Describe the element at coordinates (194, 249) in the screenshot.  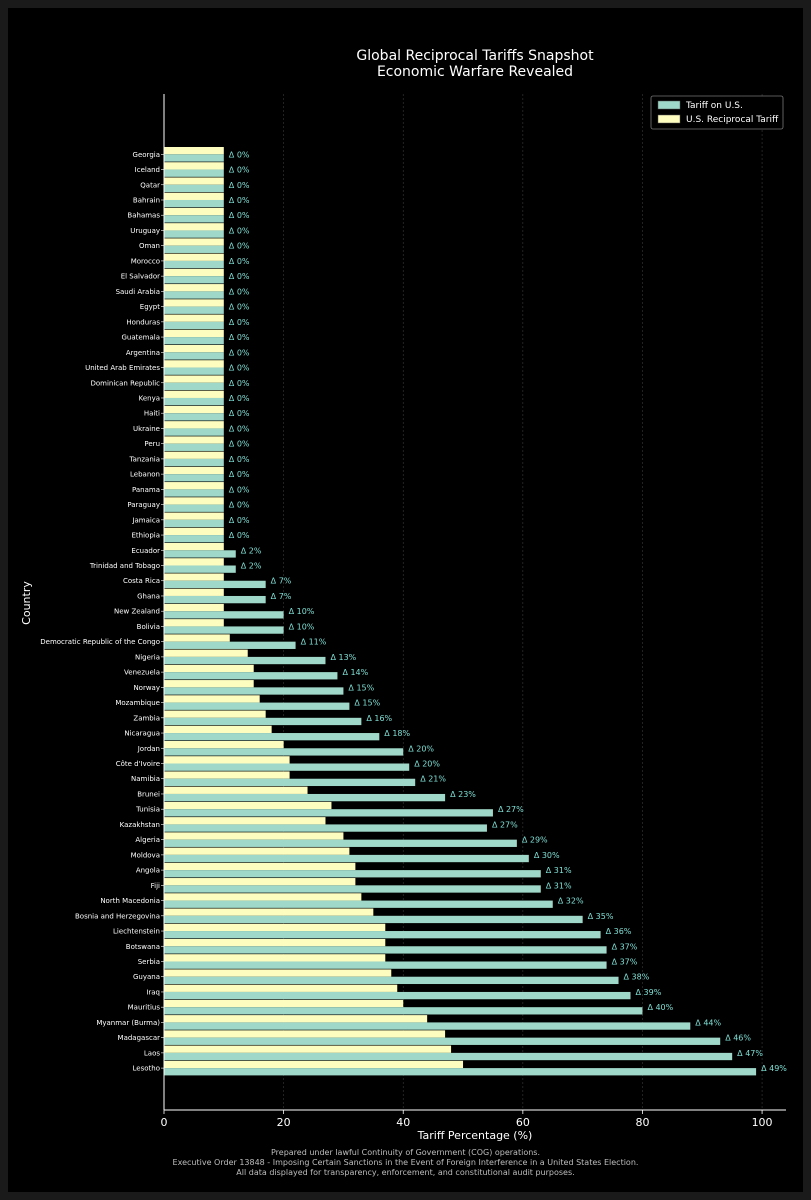
I see `bar-tariff-on-us-oman` at that location.